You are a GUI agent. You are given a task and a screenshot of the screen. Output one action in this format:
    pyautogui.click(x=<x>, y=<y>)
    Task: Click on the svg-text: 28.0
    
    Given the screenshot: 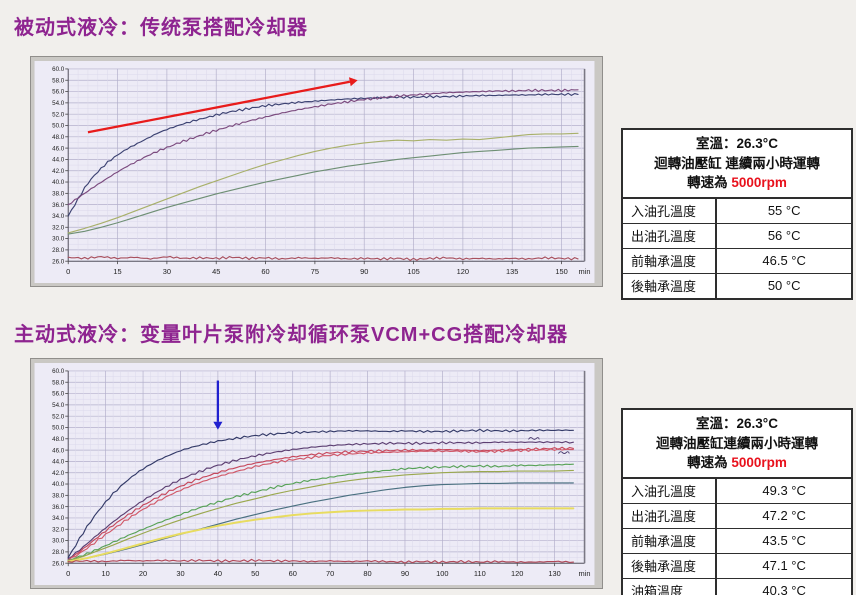 What is the action you would take?
    pyautogui.click(x=58, y=552)
    